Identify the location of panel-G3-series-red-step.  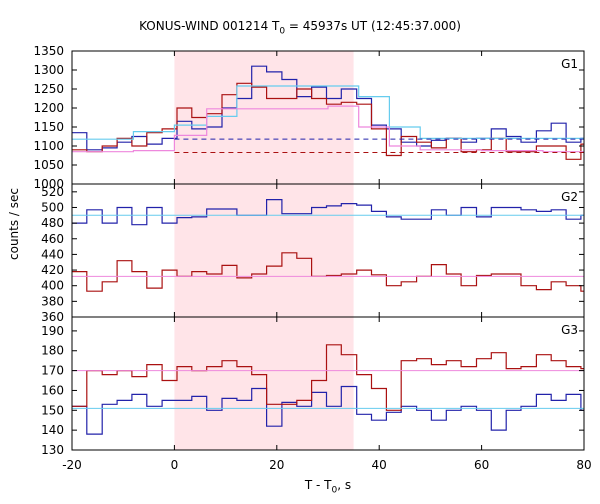
(328, 377).